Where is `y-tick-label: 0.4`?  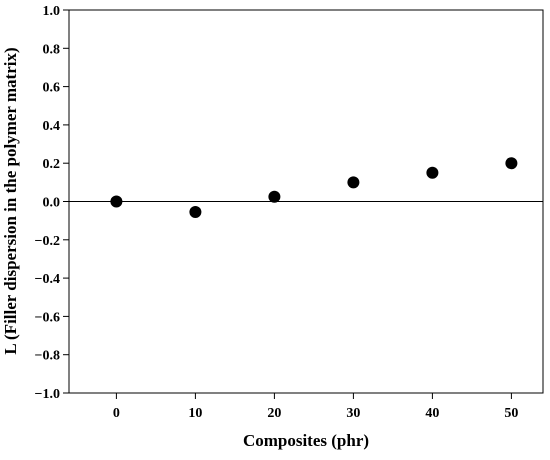 y-tick-label: 0.4 is located at coordinates (52, 126).